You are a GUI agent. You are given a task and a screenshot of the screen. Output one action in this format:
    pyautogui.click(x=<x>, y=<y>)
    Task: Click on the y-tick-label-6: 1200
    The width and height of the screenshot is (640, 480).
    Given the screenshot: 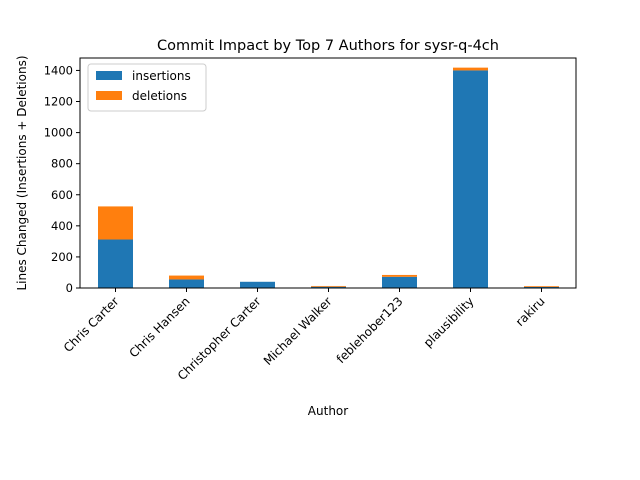 What is the action you would take?
    pyautogui.click(x=58, y=102)
    